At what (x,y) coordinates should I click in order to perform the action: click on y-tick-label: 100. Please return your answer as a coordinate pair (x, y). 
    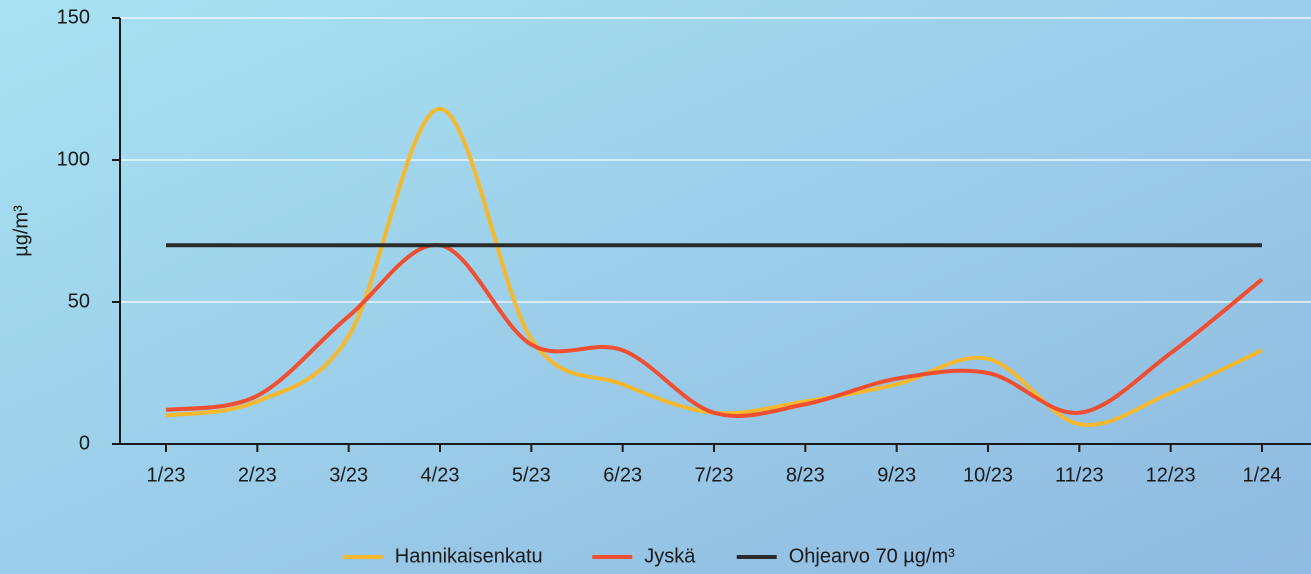
    Looking at the image, I should click on (73, 159).